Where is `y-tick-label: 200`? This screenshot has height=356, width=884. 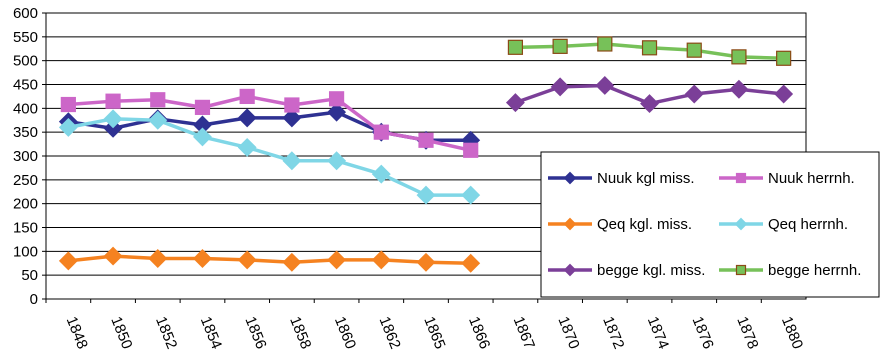 y-tick-label: 200 is located at coordinates (25, 204).